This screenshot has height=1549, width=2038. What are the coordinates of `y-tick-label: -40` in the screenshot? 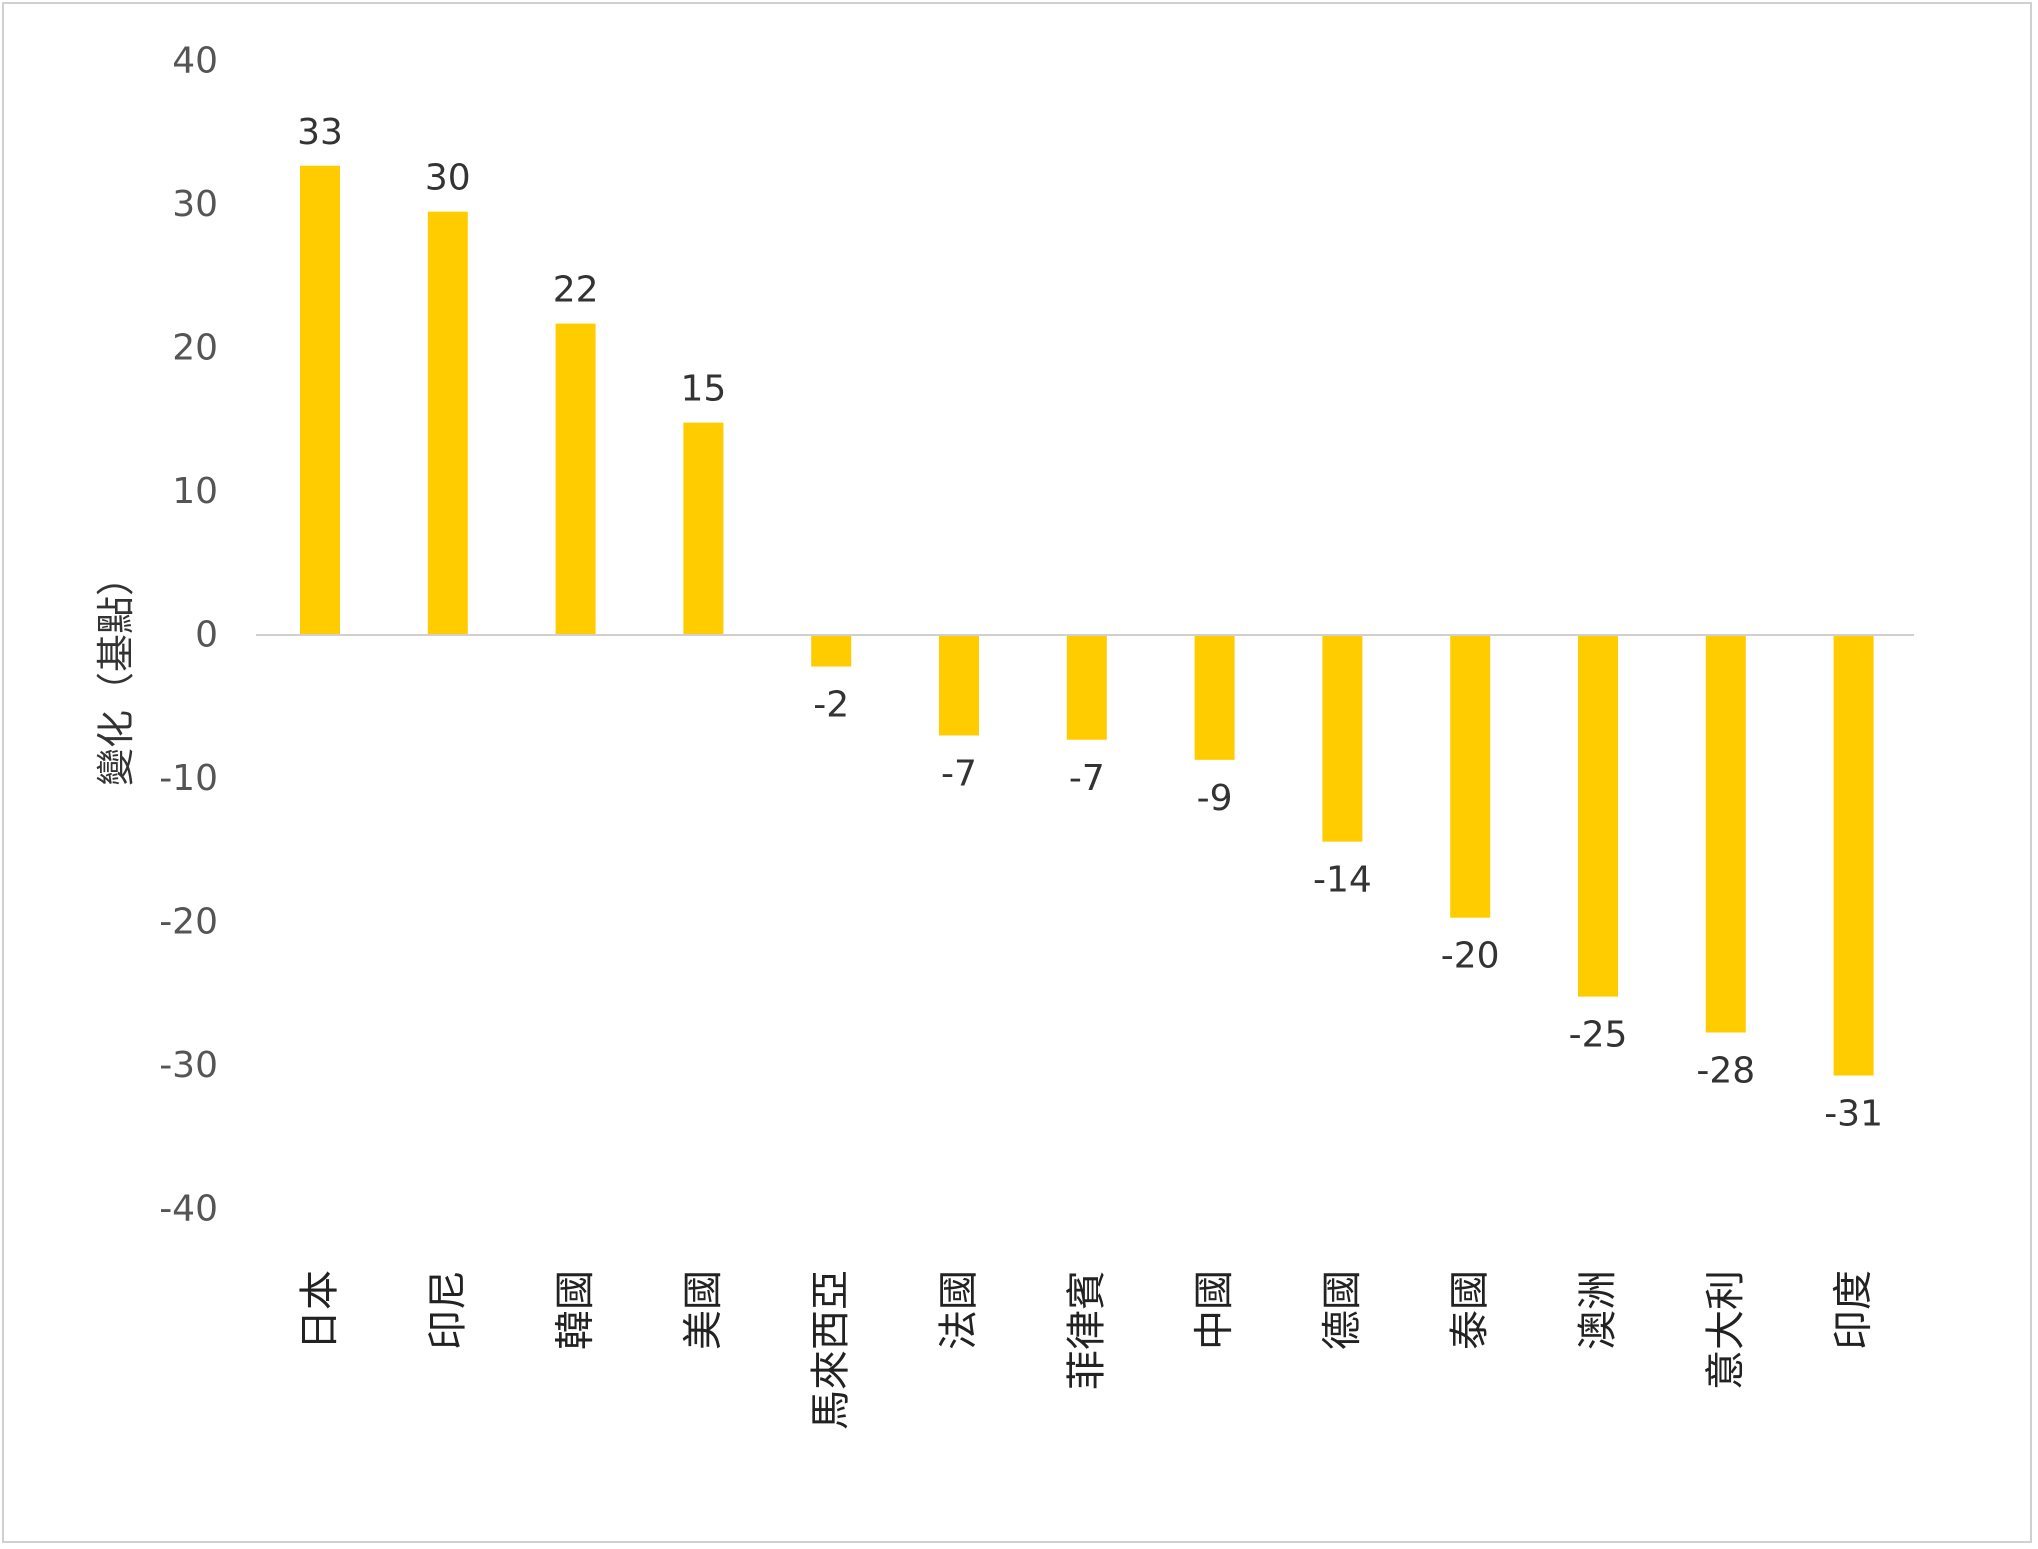 It's located at (188, 1209).